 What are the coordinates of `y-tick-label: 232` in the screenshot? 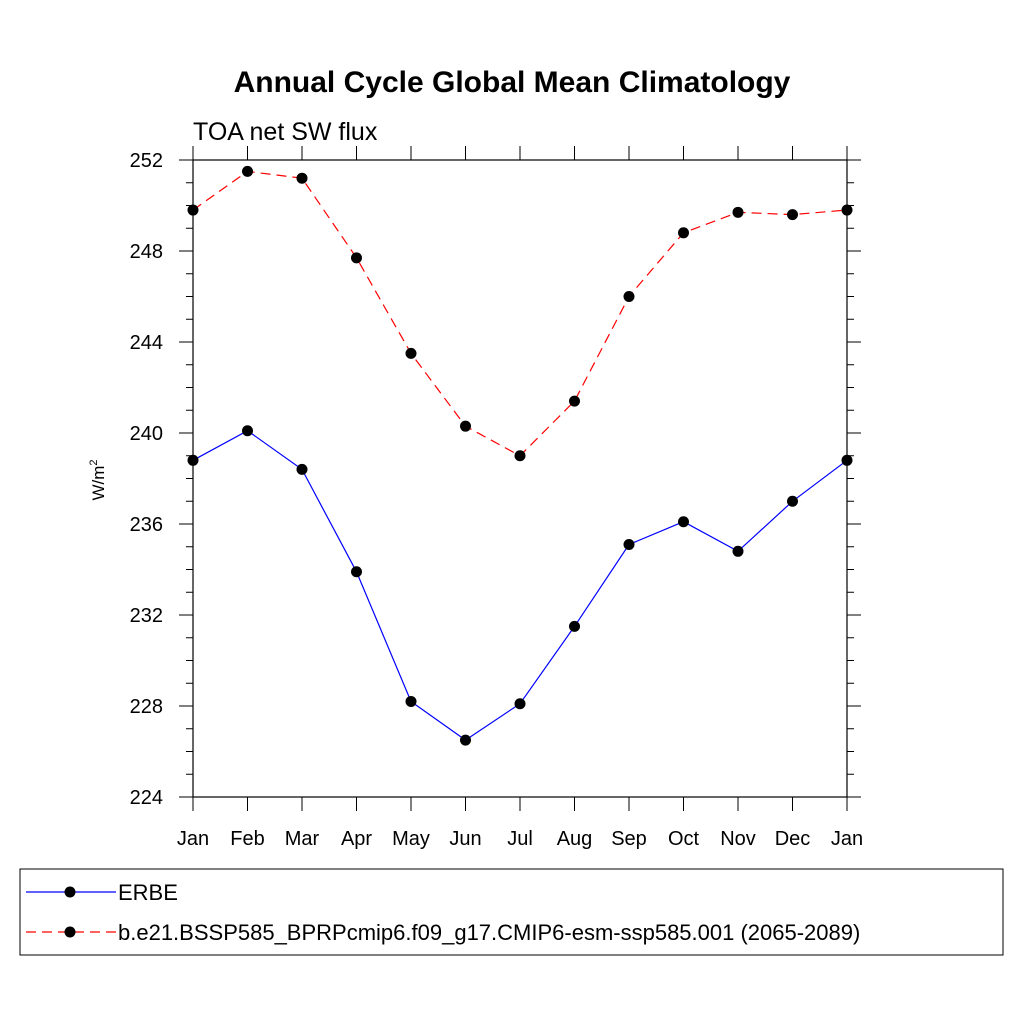 It's located at (146, 616).